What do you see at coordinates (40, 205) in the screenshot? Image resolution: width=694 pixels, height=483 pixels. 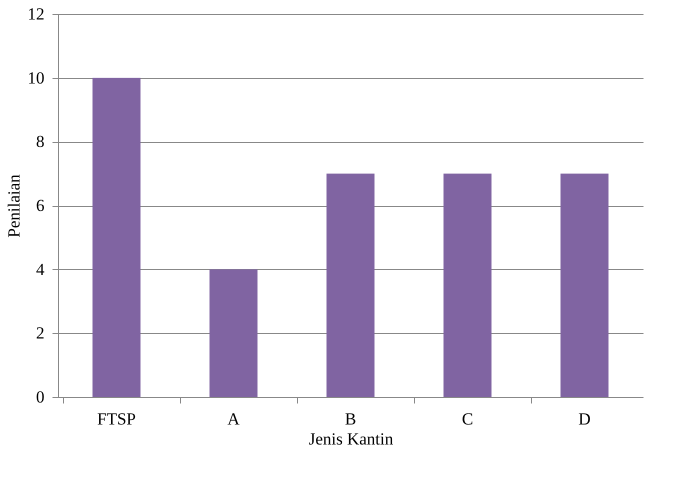 I see `y-tick-label: 6` at bounding box center [40, 205].